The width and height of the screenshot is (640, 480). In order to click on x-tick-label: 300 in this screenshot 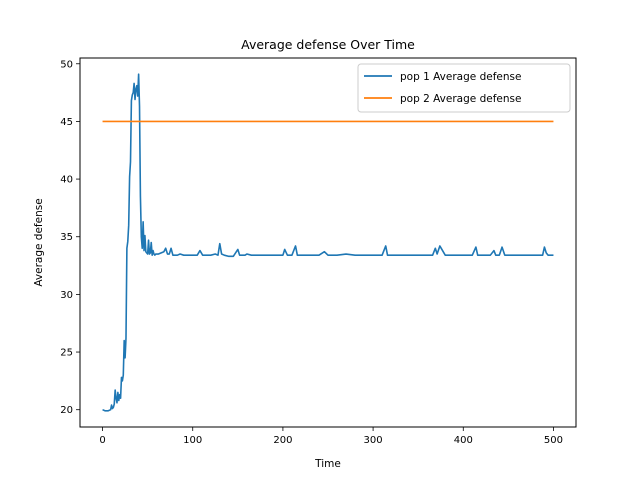, I will do `click(373, 440)`.